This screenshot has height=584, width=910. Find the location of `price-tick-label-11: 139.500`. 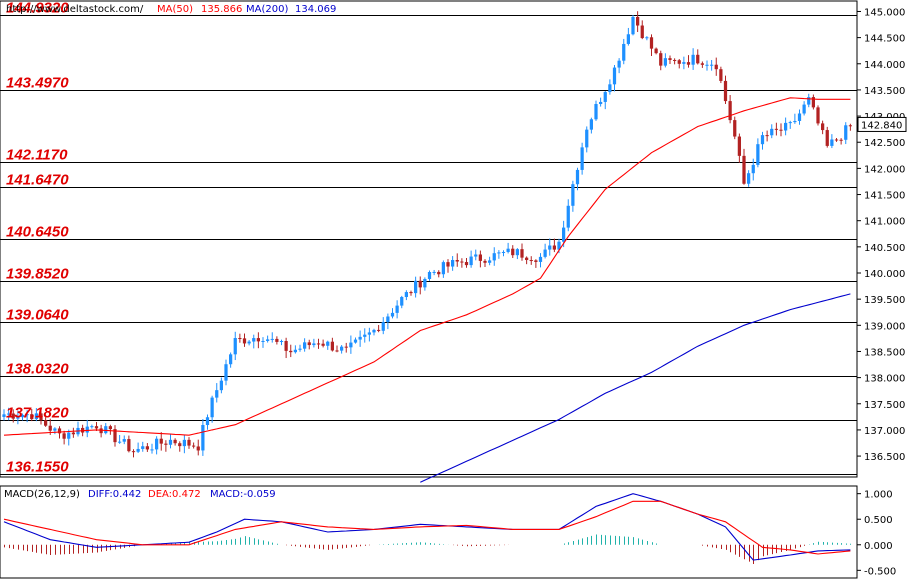

price-tick-label-11: 139.500 is located at coordinates (884, 300).